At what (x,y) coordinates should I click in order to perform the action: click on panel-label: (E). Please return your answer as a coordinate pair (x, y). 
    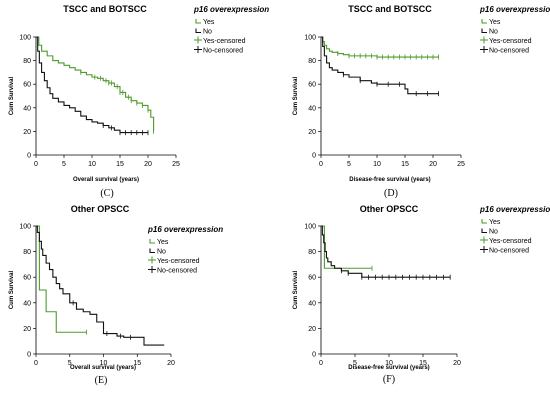
    Looking at the image, I should click on (101, 380).